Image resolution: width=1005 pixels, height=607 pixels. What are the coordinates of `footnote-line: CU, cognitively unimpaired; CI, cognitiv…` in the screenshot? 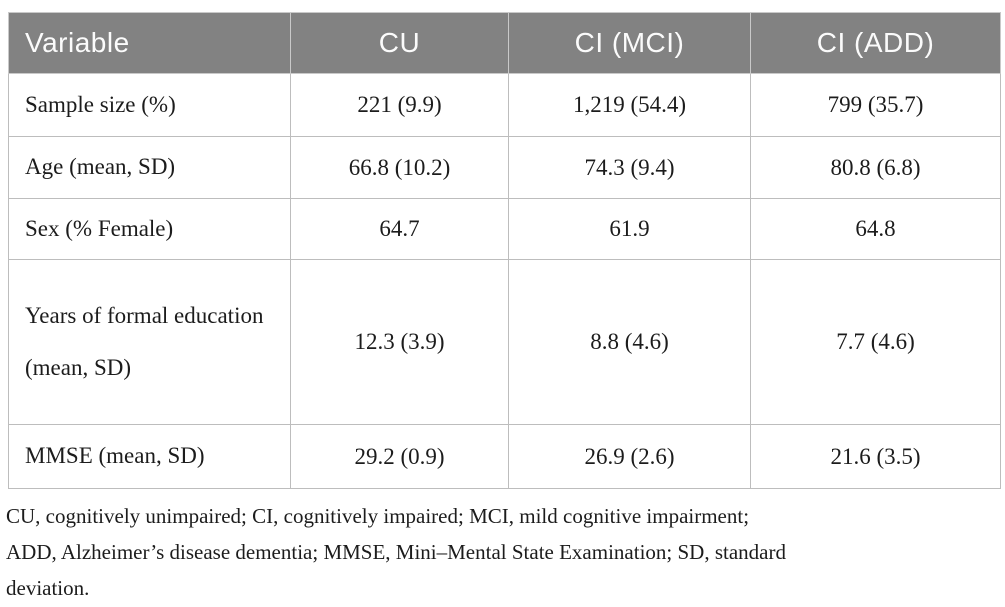 It's located at (378, 516).